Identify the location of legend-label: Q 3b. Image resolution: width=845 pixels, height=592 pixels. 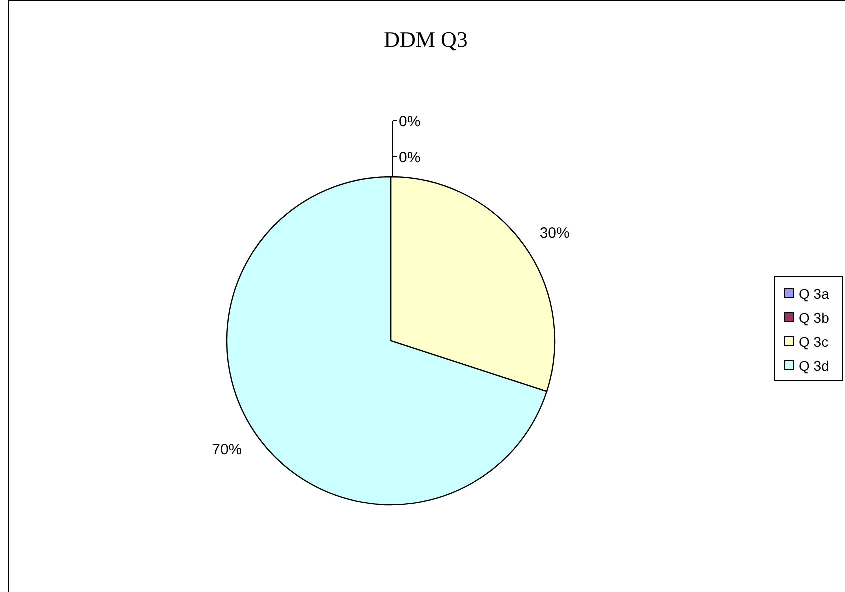
(814, 318).